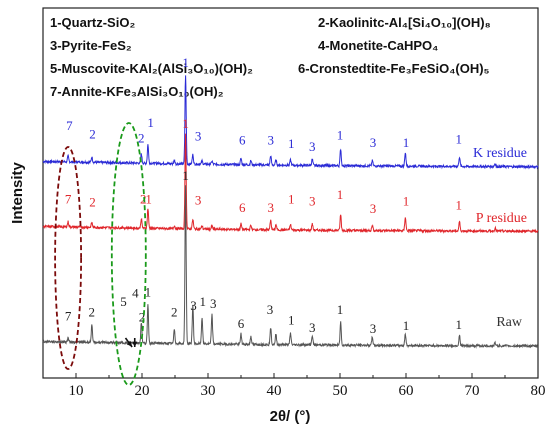 This screenshot has width=550, height=437. What do you see at coordinates (538, 391) in the screenshot?
I see `x-tick-label: 80` at bounding box center [538, 391].